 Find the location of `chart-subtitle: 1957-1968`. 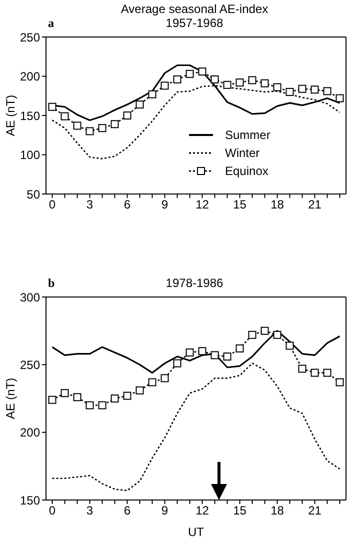

chart-subtitle: 1957-1968 is located at coordinates (195, 23).